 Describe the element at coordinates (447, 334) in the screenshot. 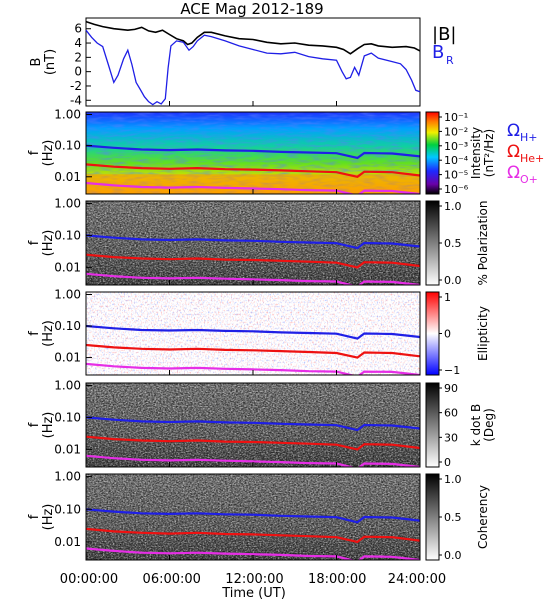

I see `colorbar-tick-label-ellipticity: 0` at that location.